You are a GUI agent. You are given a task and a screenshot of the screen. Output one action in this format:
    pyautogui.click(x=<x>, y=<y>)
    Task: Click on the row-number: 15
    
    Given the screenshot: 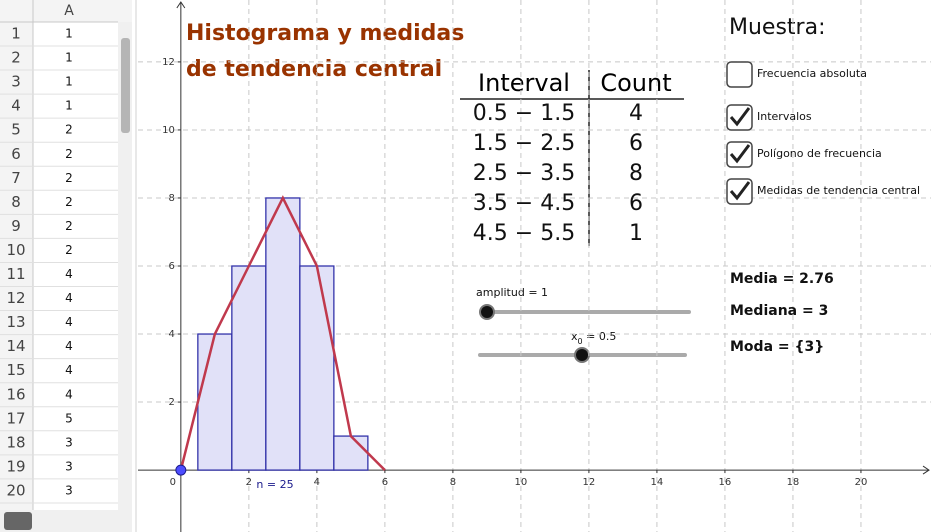 What is the action you would take?
    pyautogui.click(x=15, y=370)
    